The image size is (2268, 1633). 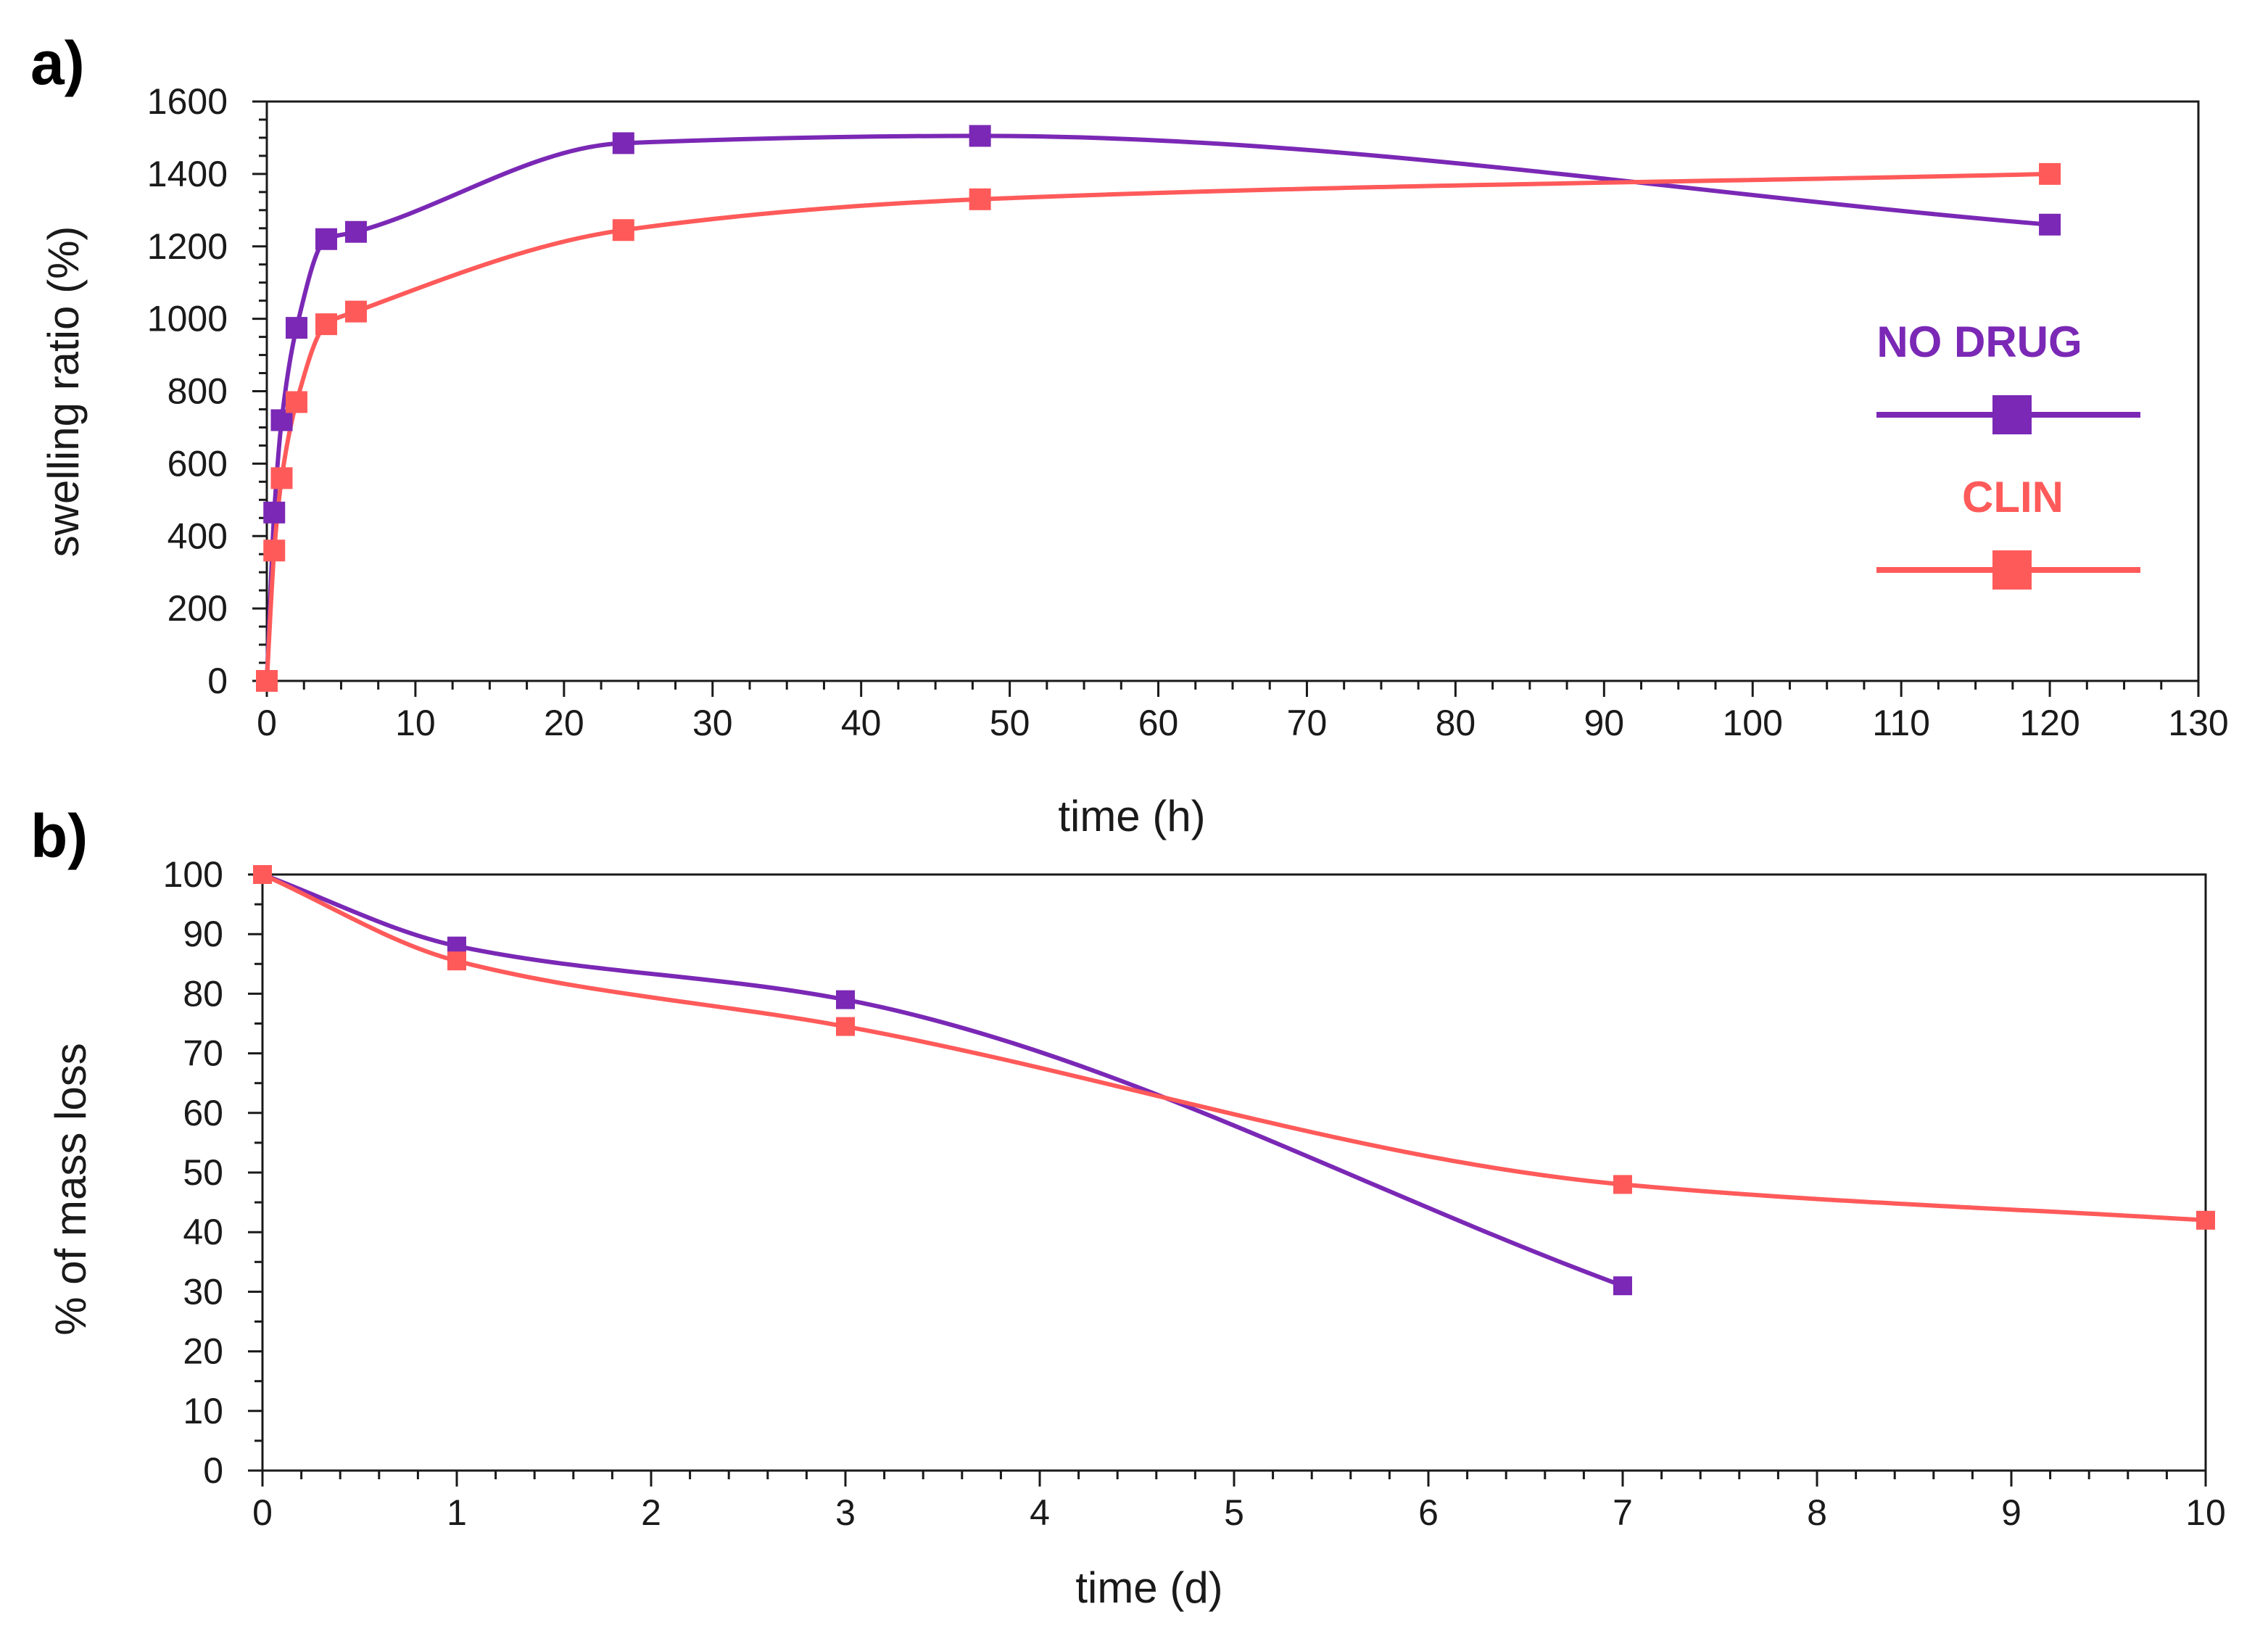 I want to click on y-tick-label-b: 0, so click(x=213, y=1470).